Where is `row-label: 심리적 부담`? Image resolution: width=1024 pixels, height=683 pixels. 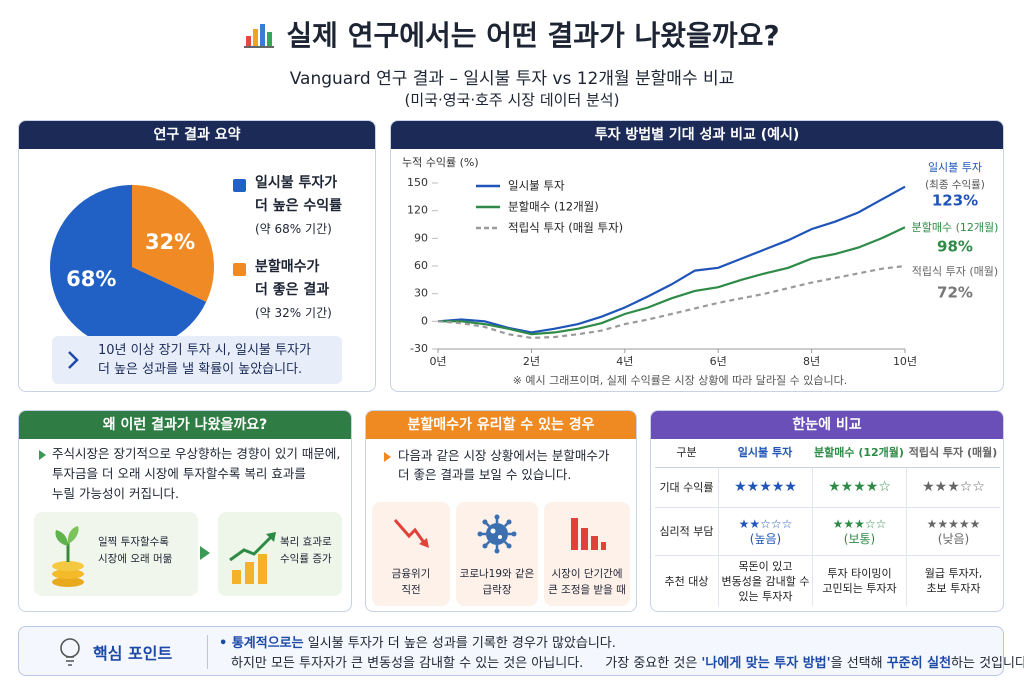
row-label: 심리적 부담 is located at coordinates (686, 532).